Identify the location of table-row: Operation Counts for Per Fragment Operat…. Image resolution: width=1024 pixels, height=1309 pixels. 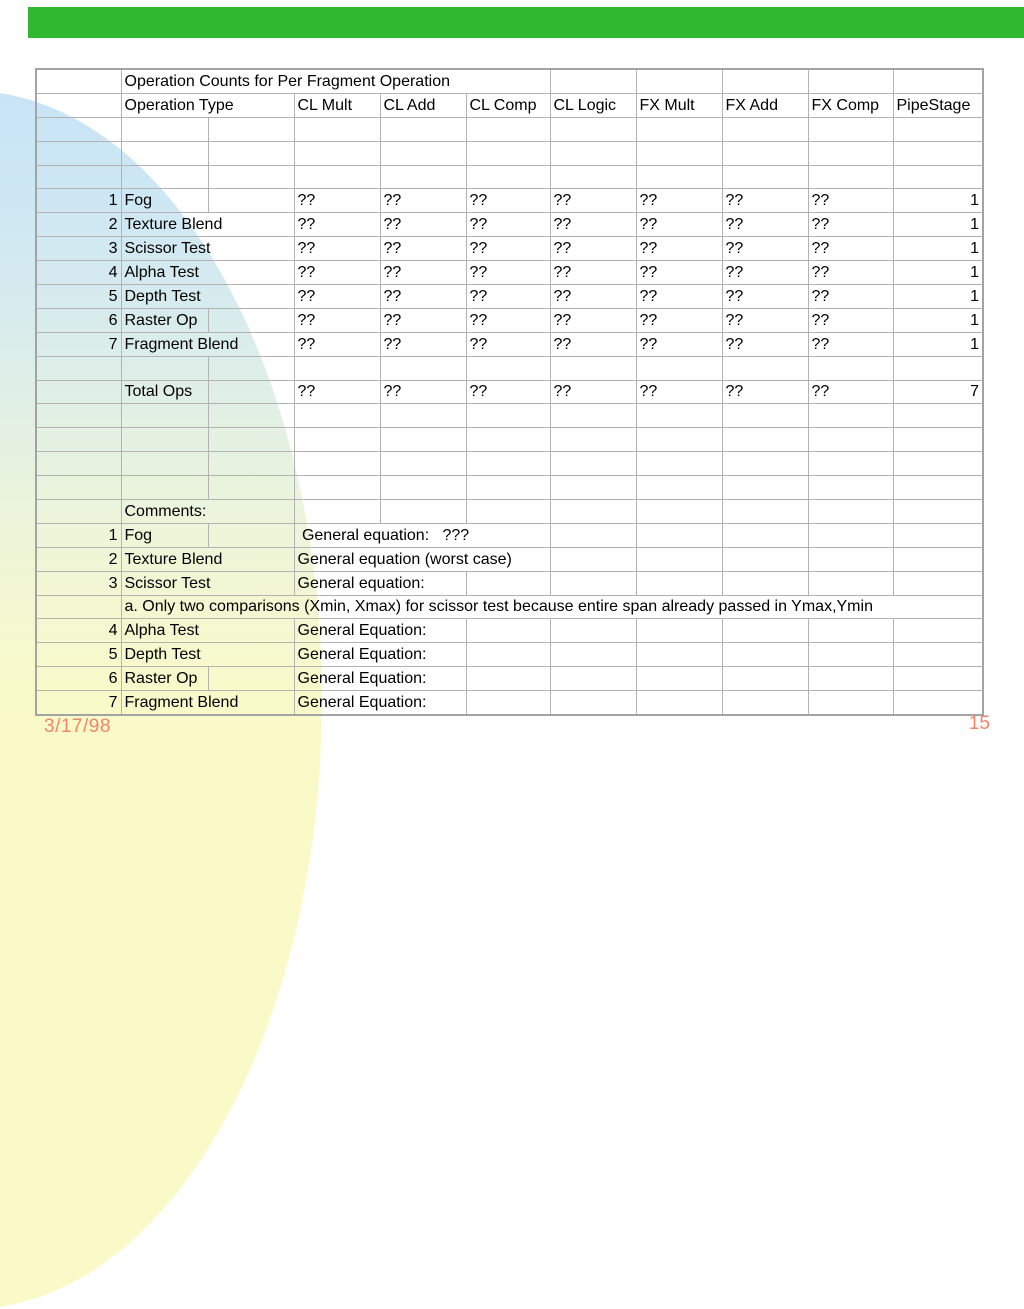
(509, 81).